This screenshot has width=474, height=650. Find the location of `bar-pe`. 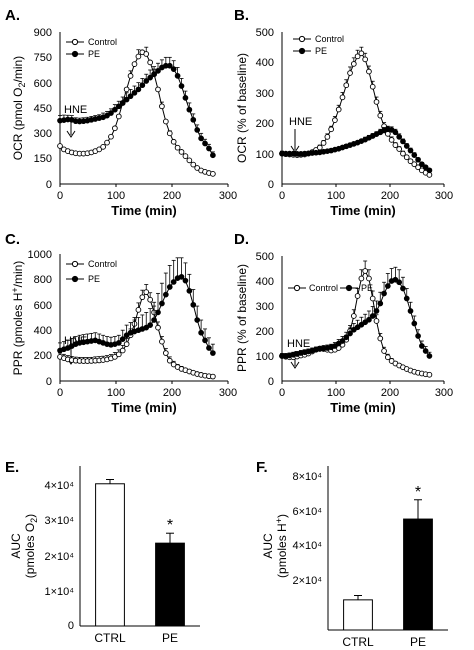

bar-pe is located at coordinates (418, 574).